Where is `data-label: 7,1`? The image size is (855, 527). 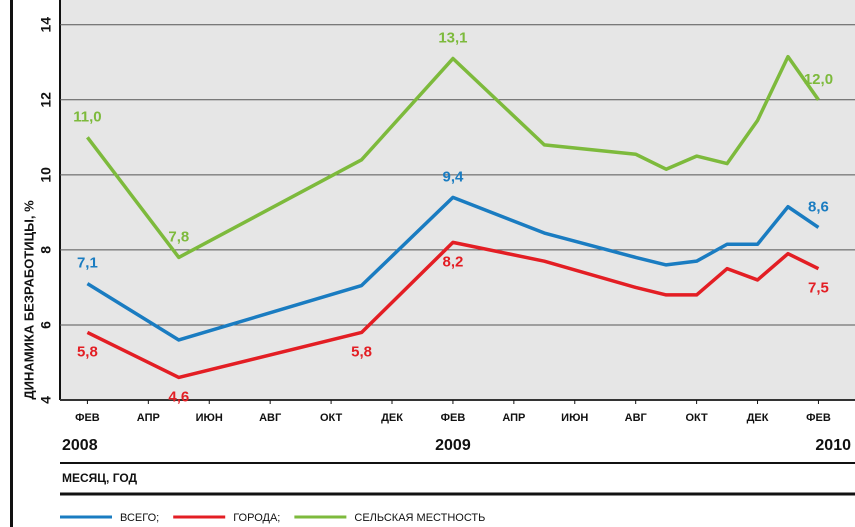 data-label: 7,1 is located at coordinates (87, 263).